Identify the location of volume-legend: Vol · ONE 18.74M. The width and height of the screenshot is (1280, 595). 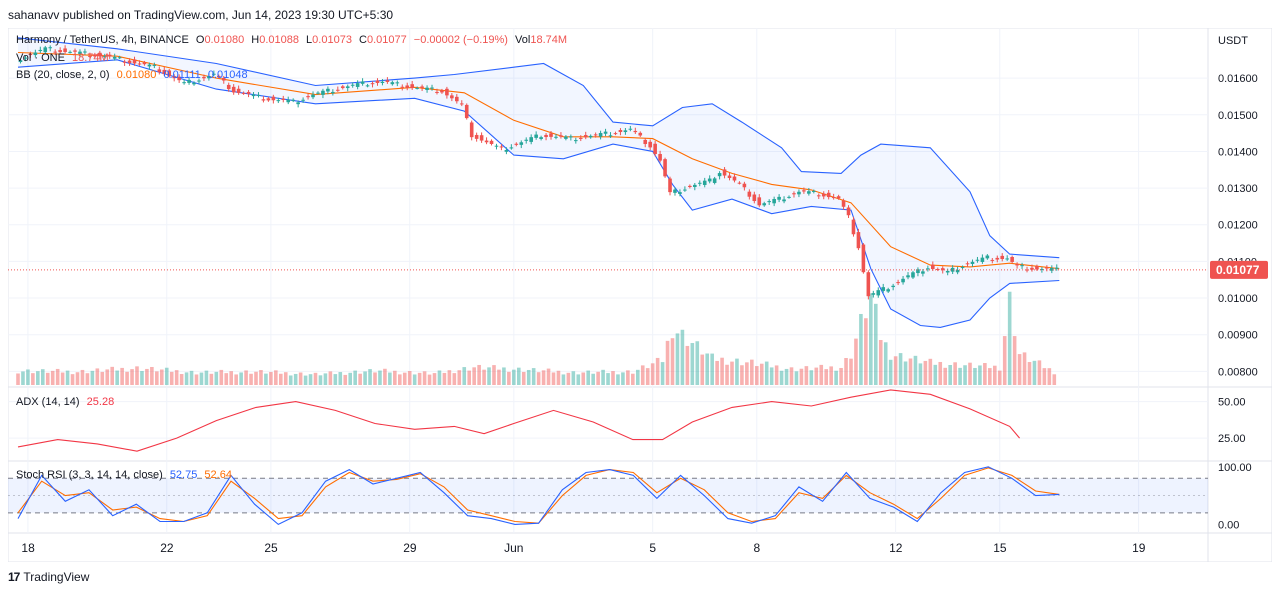
(64, 58).